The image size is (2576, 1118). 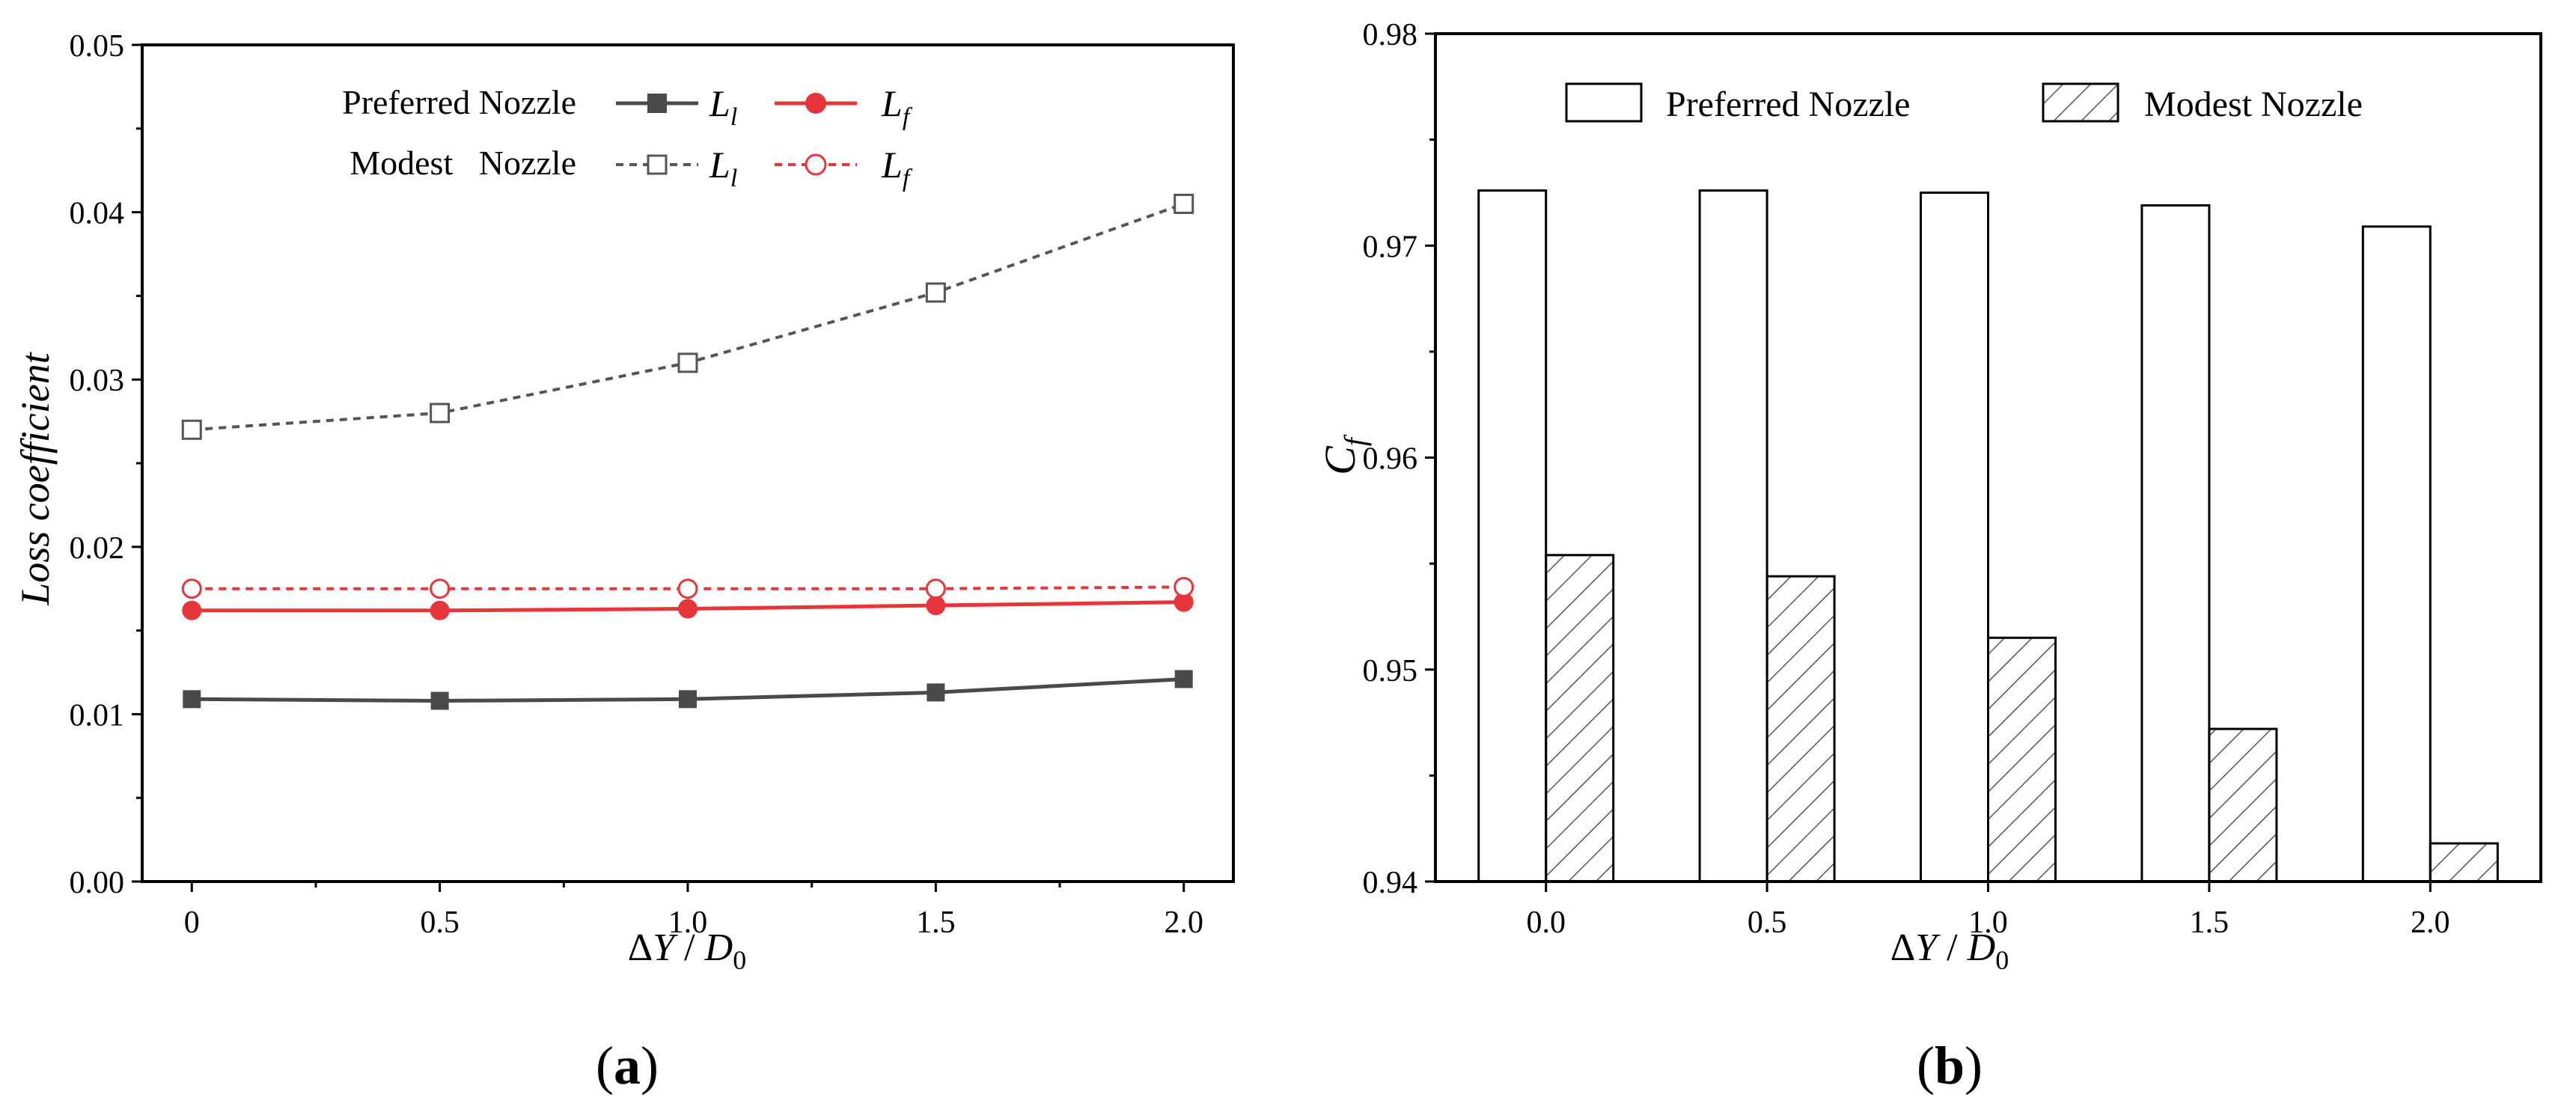 I want to click on bar-preferred-0.0, so click(x=1512, y=536).